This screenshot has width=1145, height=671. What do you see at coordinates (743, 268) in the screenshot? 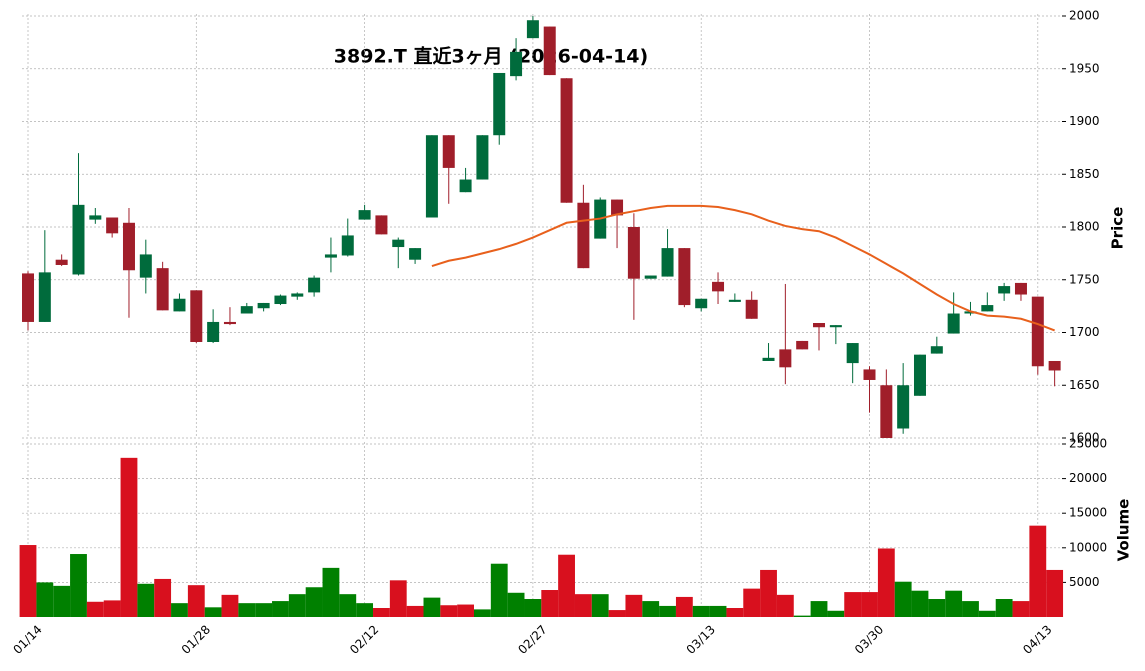
I see `moving-average-line` at bounding box center [743, 268].